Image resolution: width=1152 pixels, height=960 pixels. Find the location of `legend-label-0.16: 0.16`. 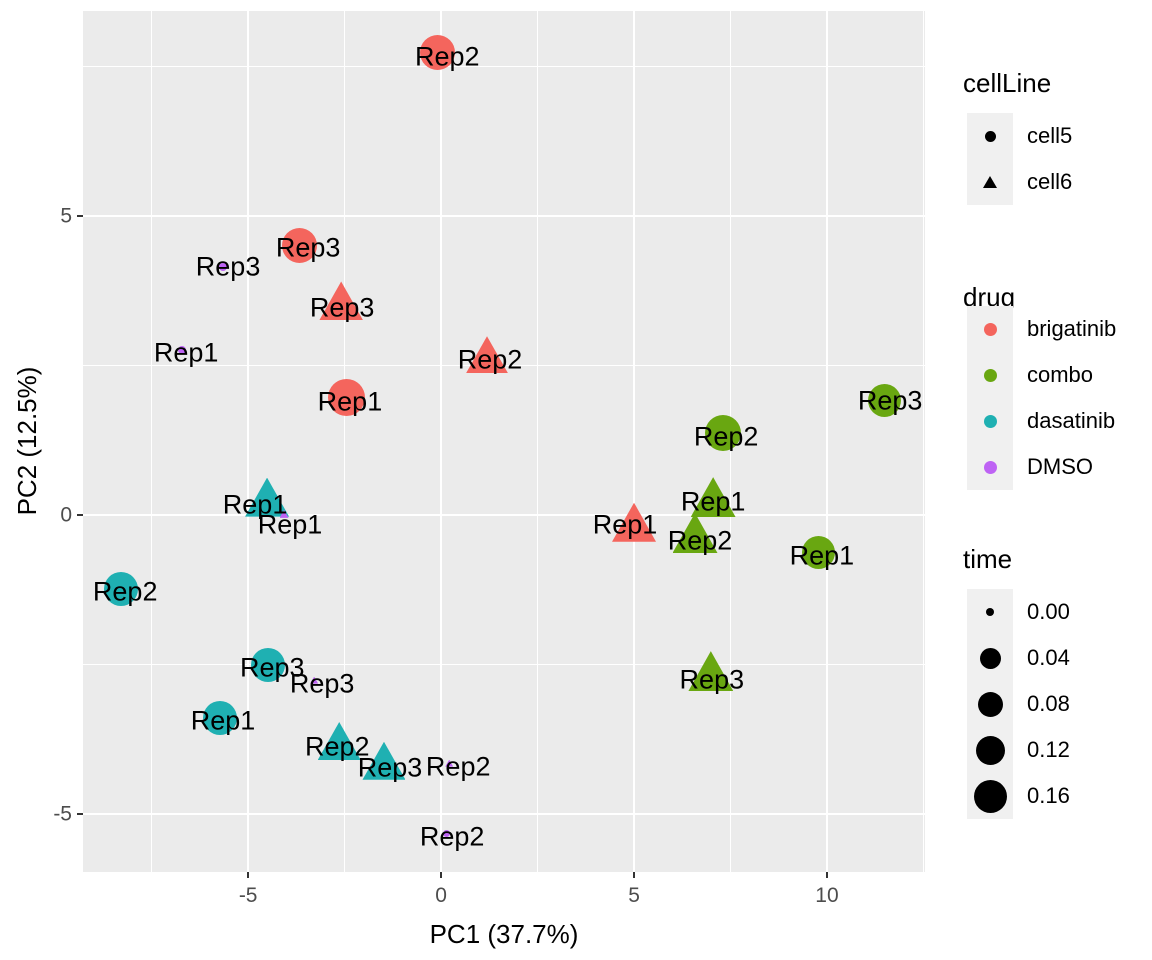

legend-label-0.16: 0.16 is located at coordinates (1048, 795).